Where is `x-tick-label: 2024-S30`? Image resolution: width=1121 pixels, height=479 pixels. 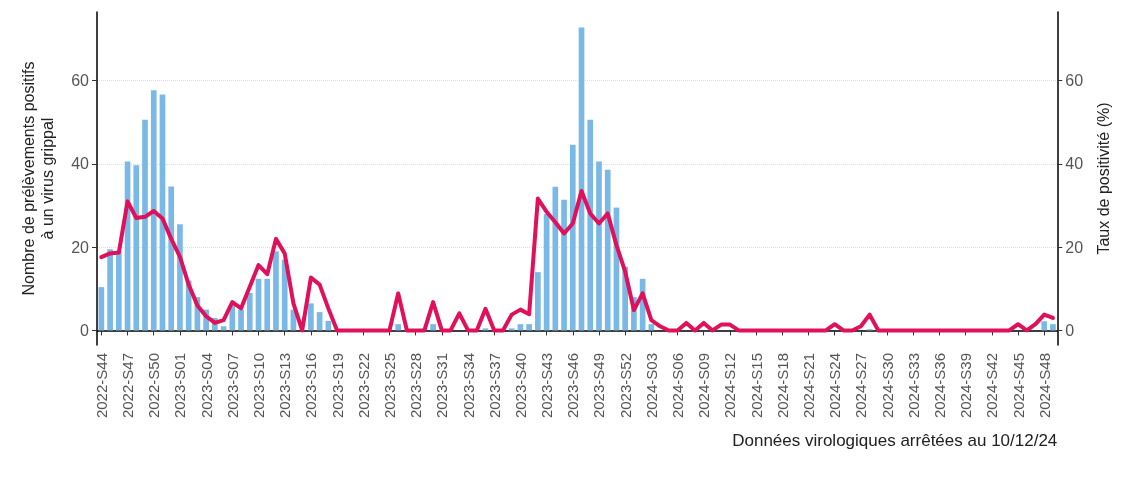
x-tick-label: 2024-S30 is located at coordinates (887, 386).